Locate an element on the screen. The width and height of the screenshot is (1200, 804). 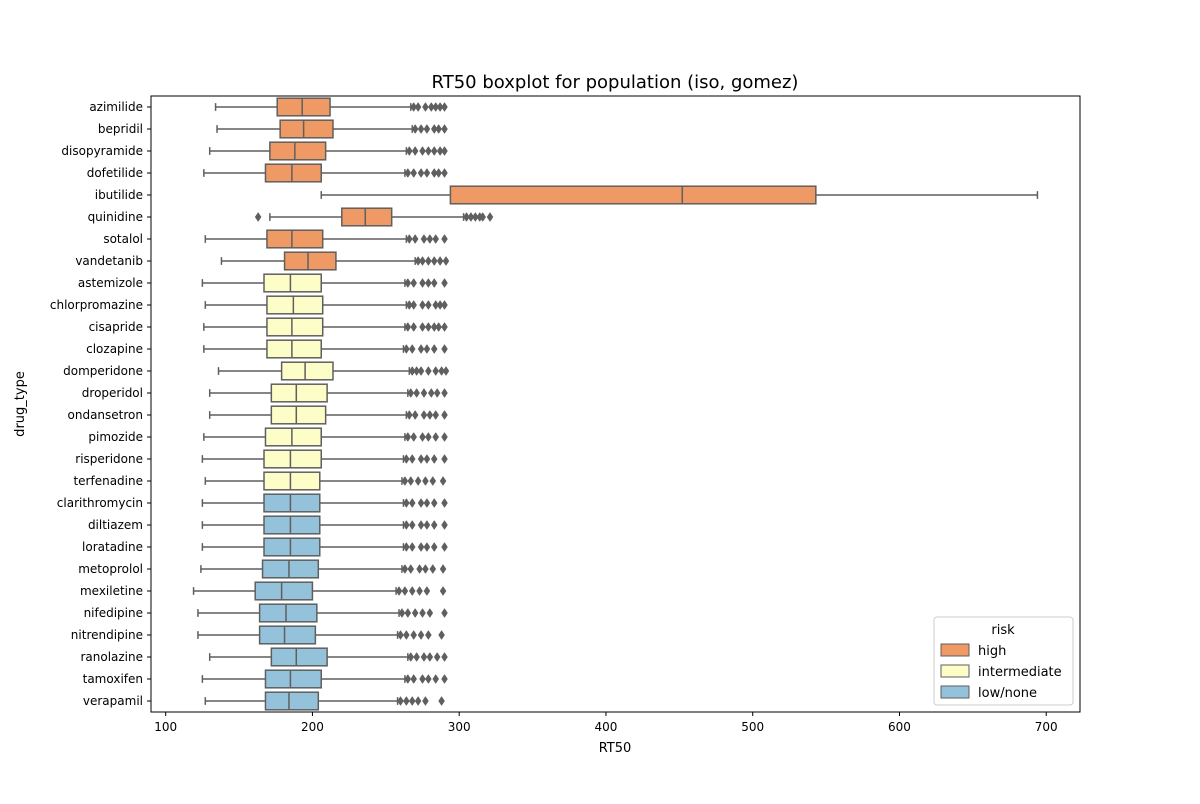
y-tick-label: disopyramide is located at coordinates (102, 151).